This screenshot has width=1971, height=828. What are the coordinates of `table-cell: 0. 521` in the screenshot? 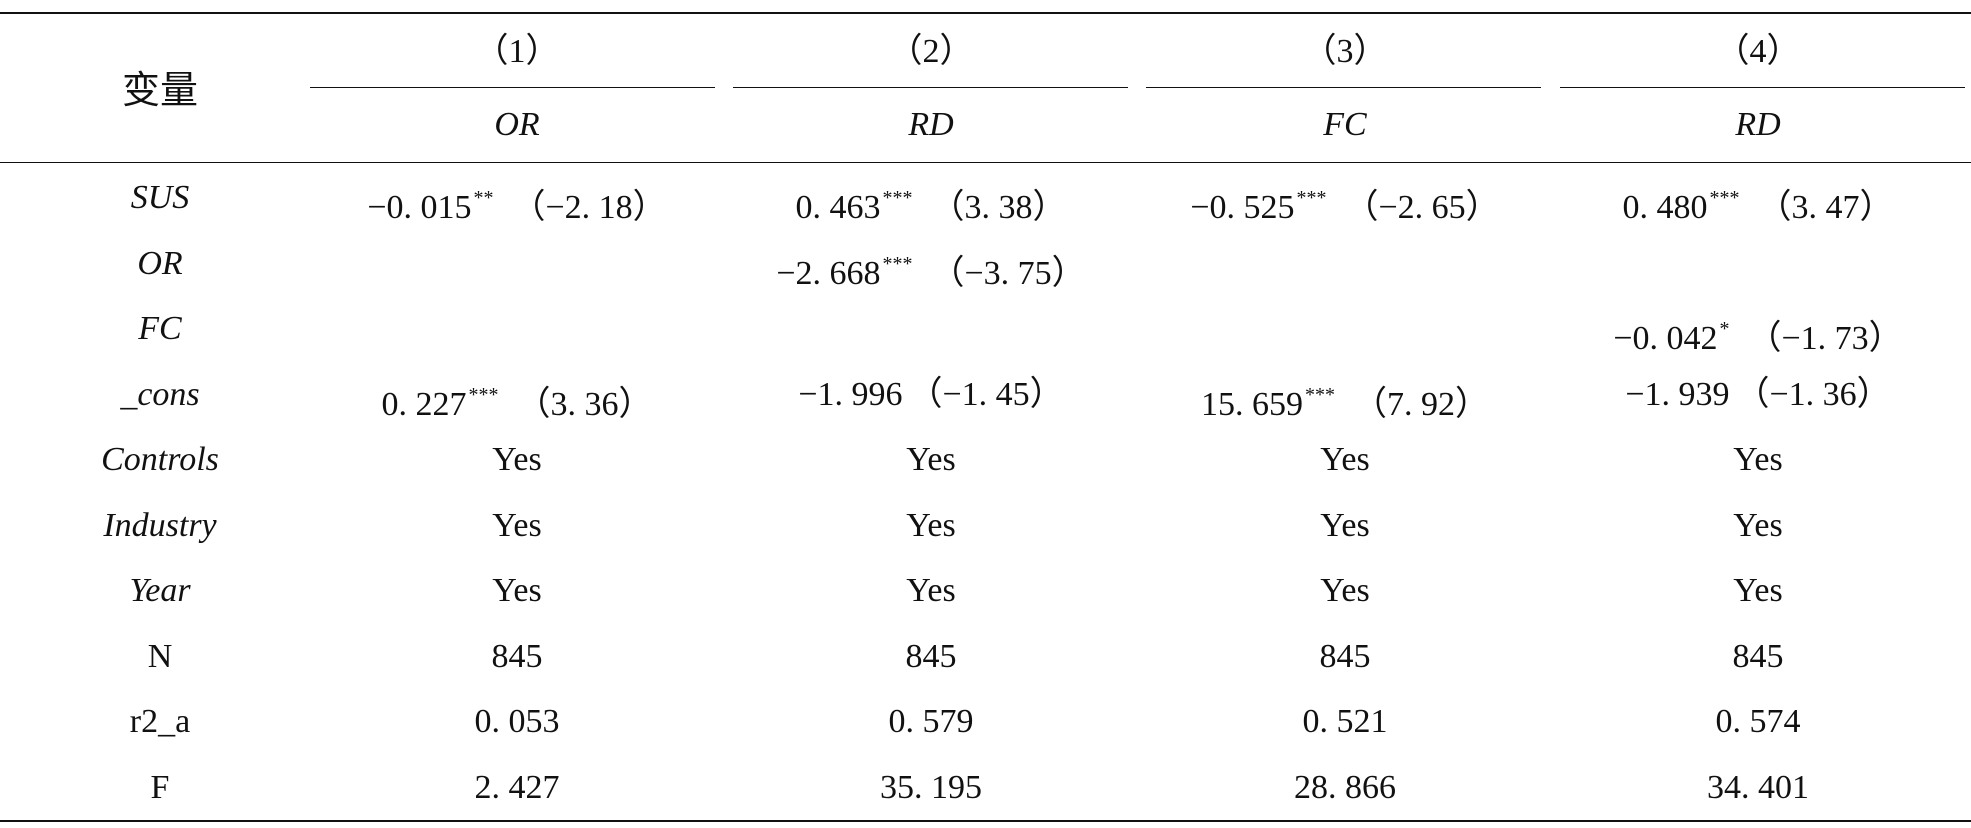 It's located at (1345, 722).